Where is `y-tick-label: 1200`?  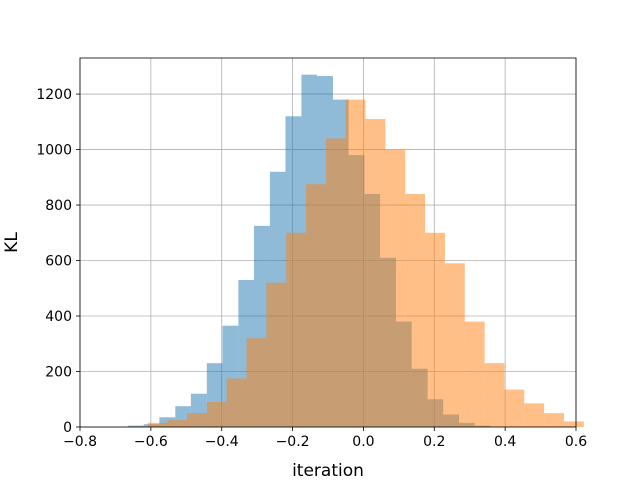 y-tick-label: 1200 is located at coordinates (54, 95).